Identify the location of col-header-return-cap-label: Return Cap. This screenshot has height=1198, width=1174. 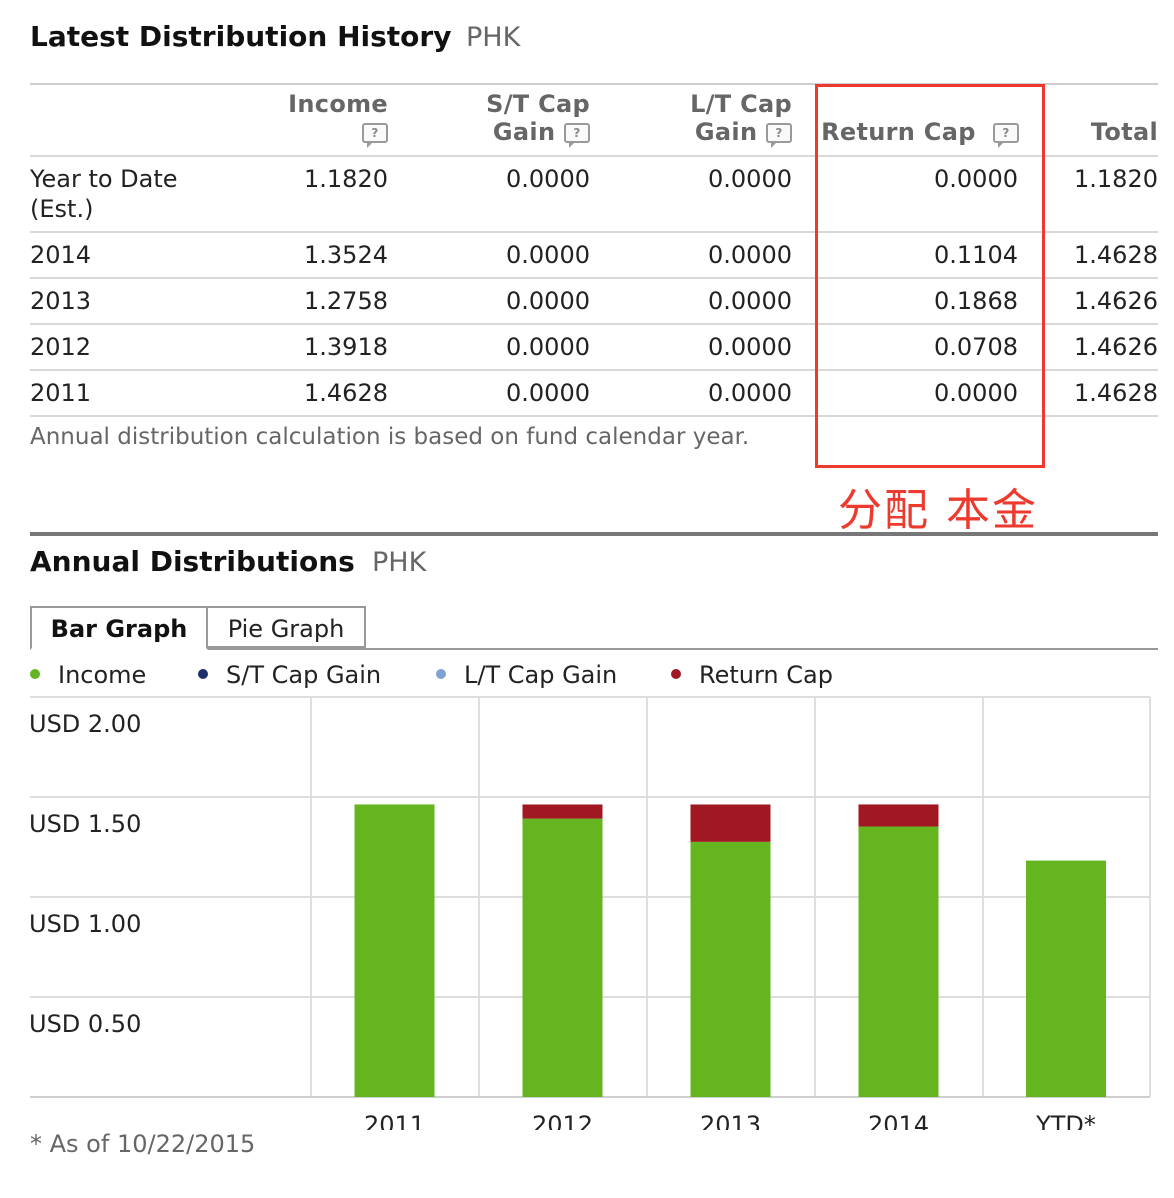
(898, 132).